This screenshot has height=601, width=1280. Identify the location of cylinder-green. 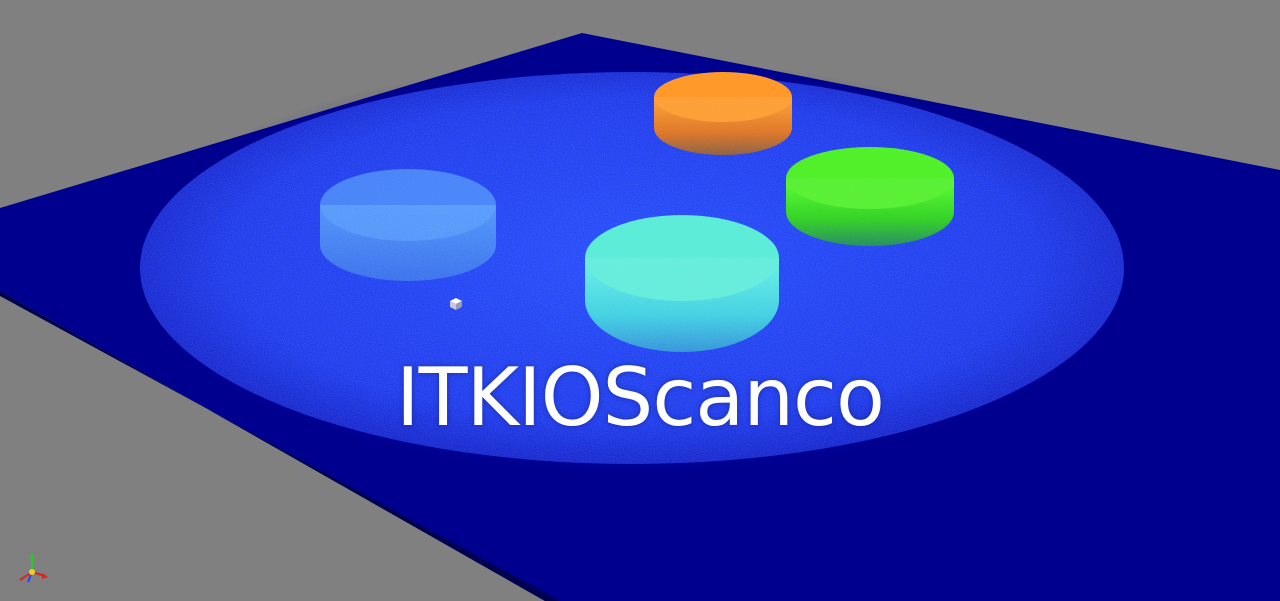
(870, 196).